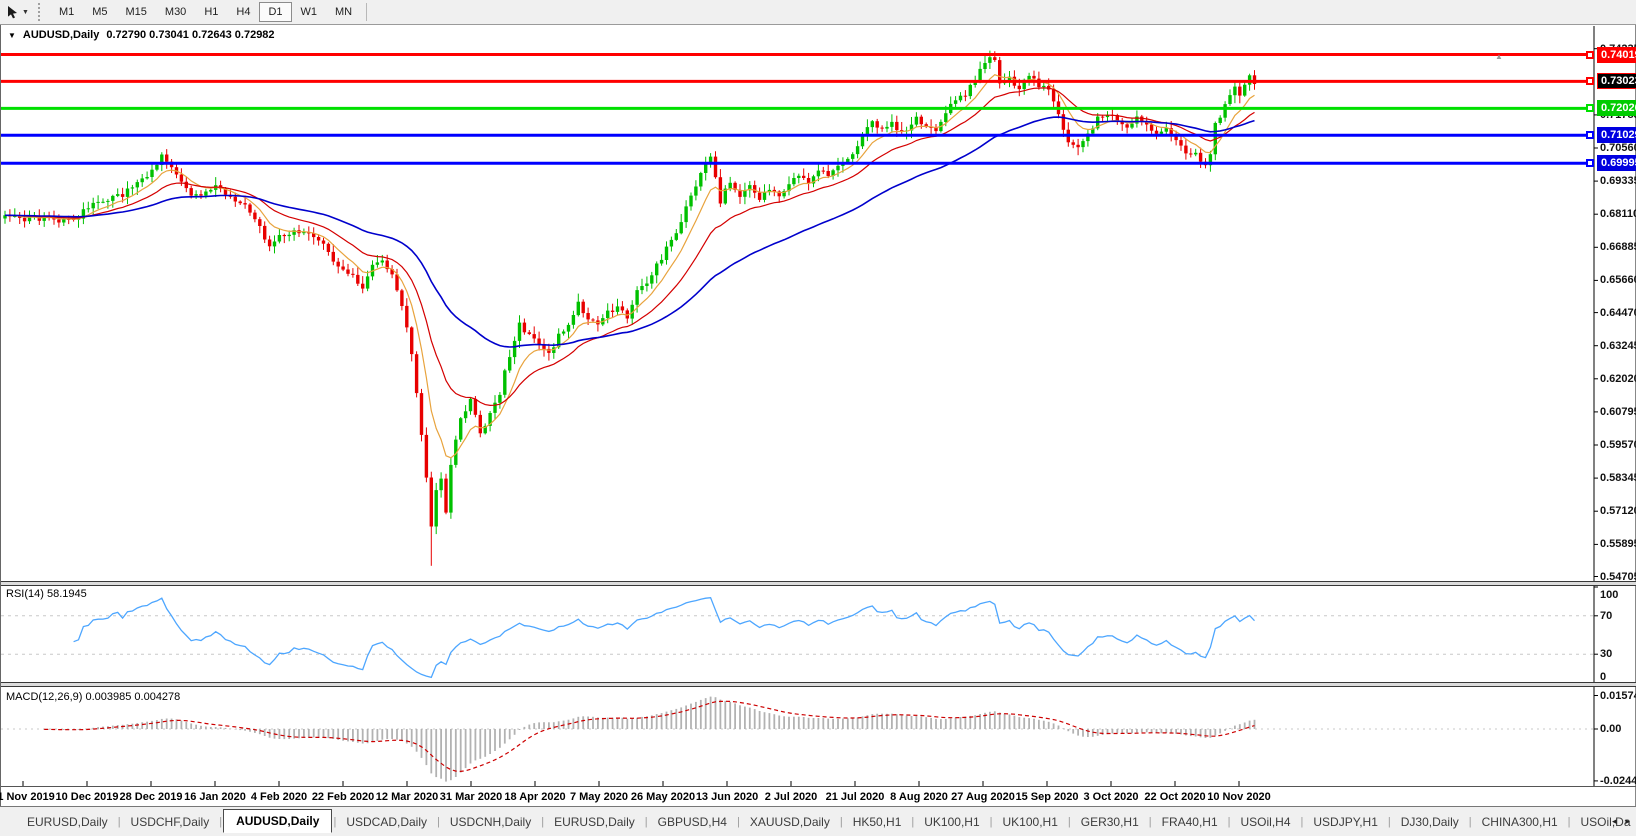  What do you see at coordinates (1618, 181) in the screenshot?
I see `price-axis-label: 0.69335` at bounding box center [1618, 181].